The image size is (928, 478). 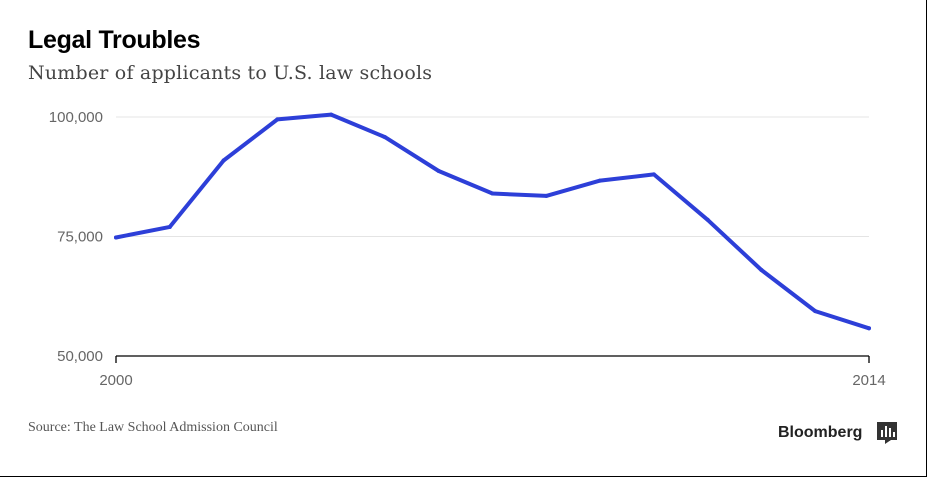 I want to click on bloomberg-chart-icon, so click(x=887, y=433).